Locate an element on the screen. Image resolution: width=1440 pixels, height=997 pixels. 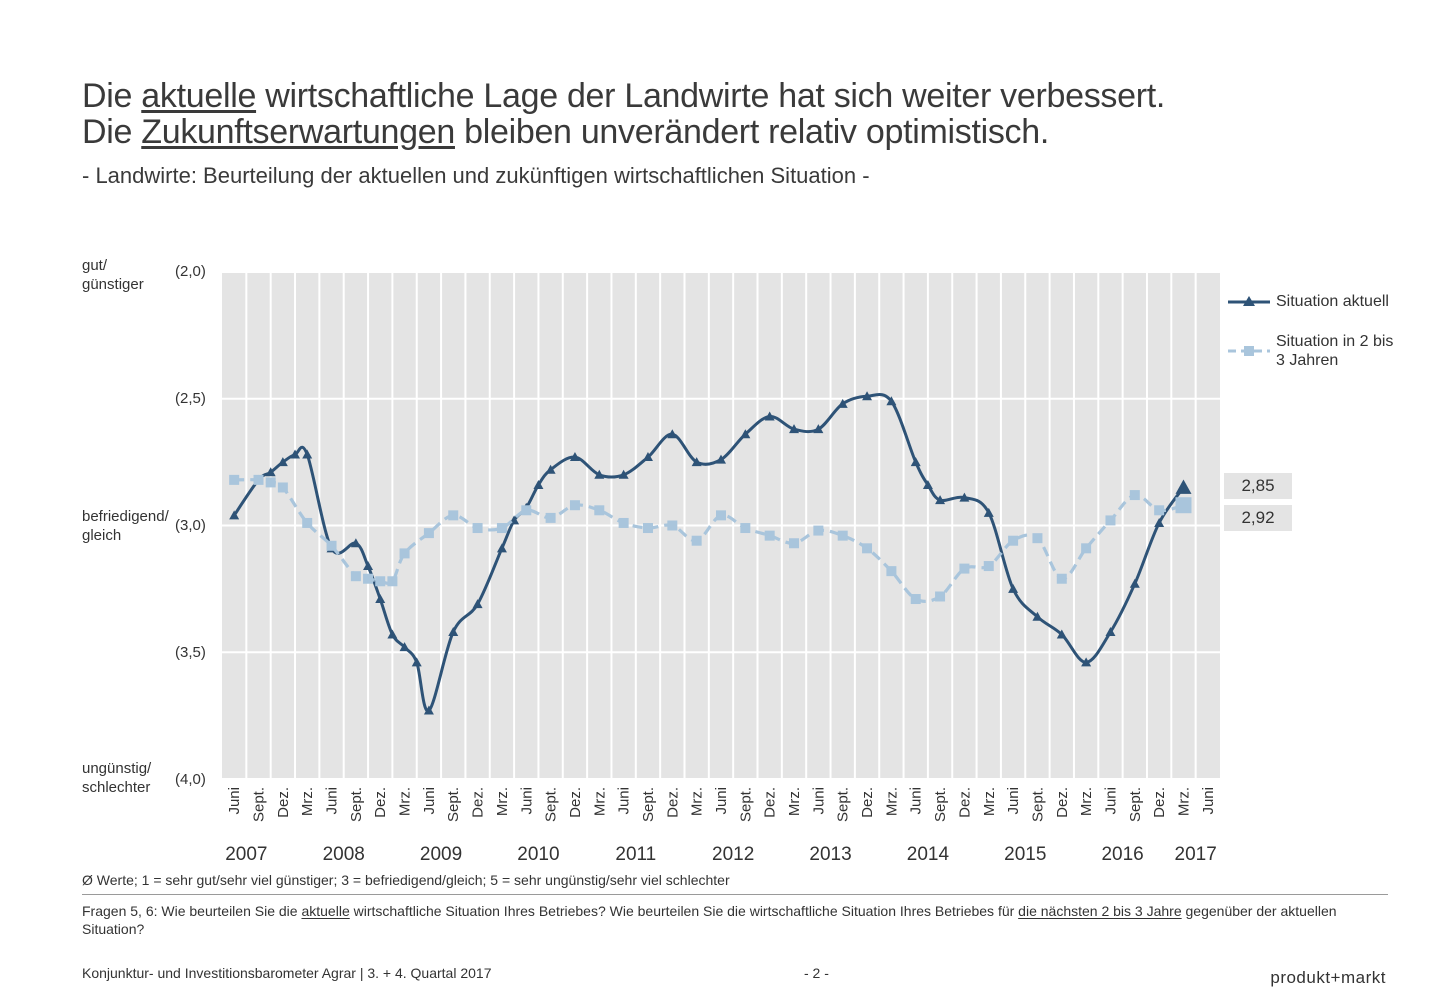
y-label-good: gut/günstiger is located at coordinates (113, 275).